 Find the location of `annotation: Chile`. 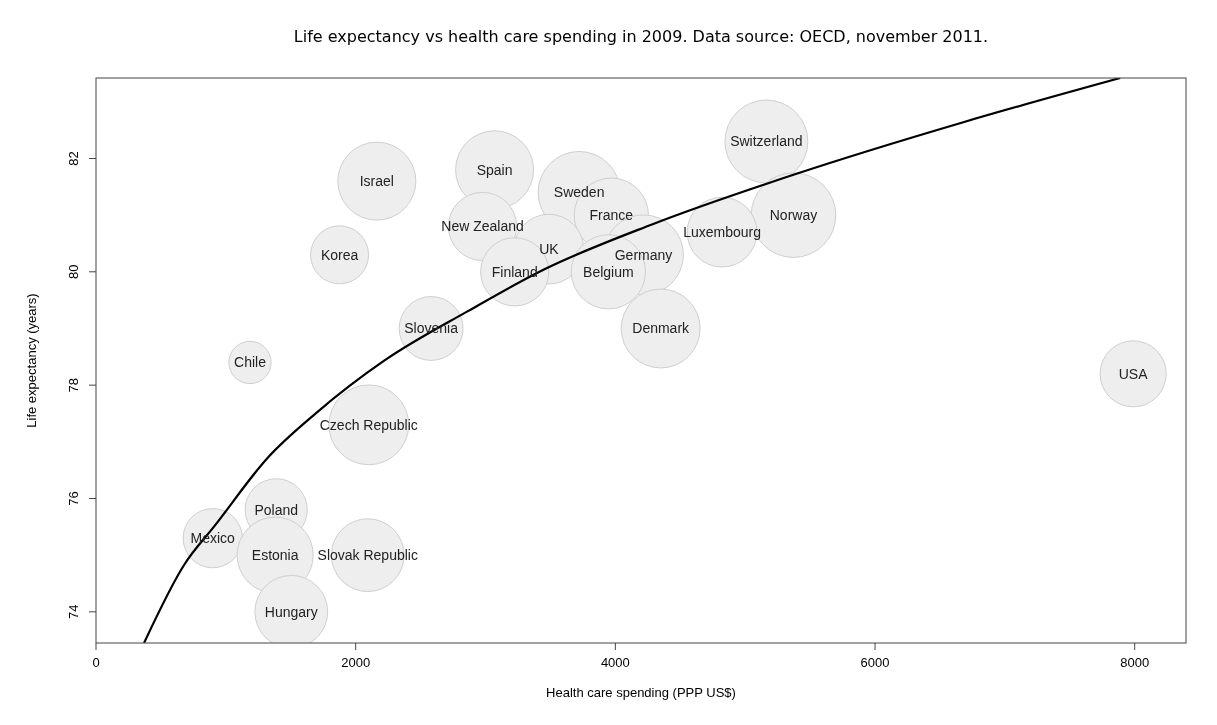

annotation: Chile is located at coordinates (250, 362).